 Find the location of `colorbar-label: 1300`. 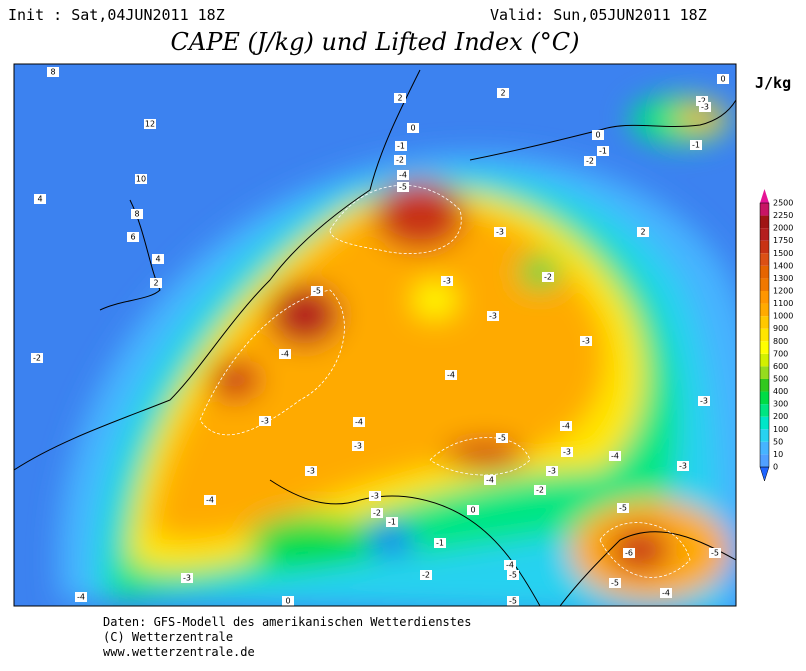

colorbar-label: 1300 is located at coordinates (783, 278).